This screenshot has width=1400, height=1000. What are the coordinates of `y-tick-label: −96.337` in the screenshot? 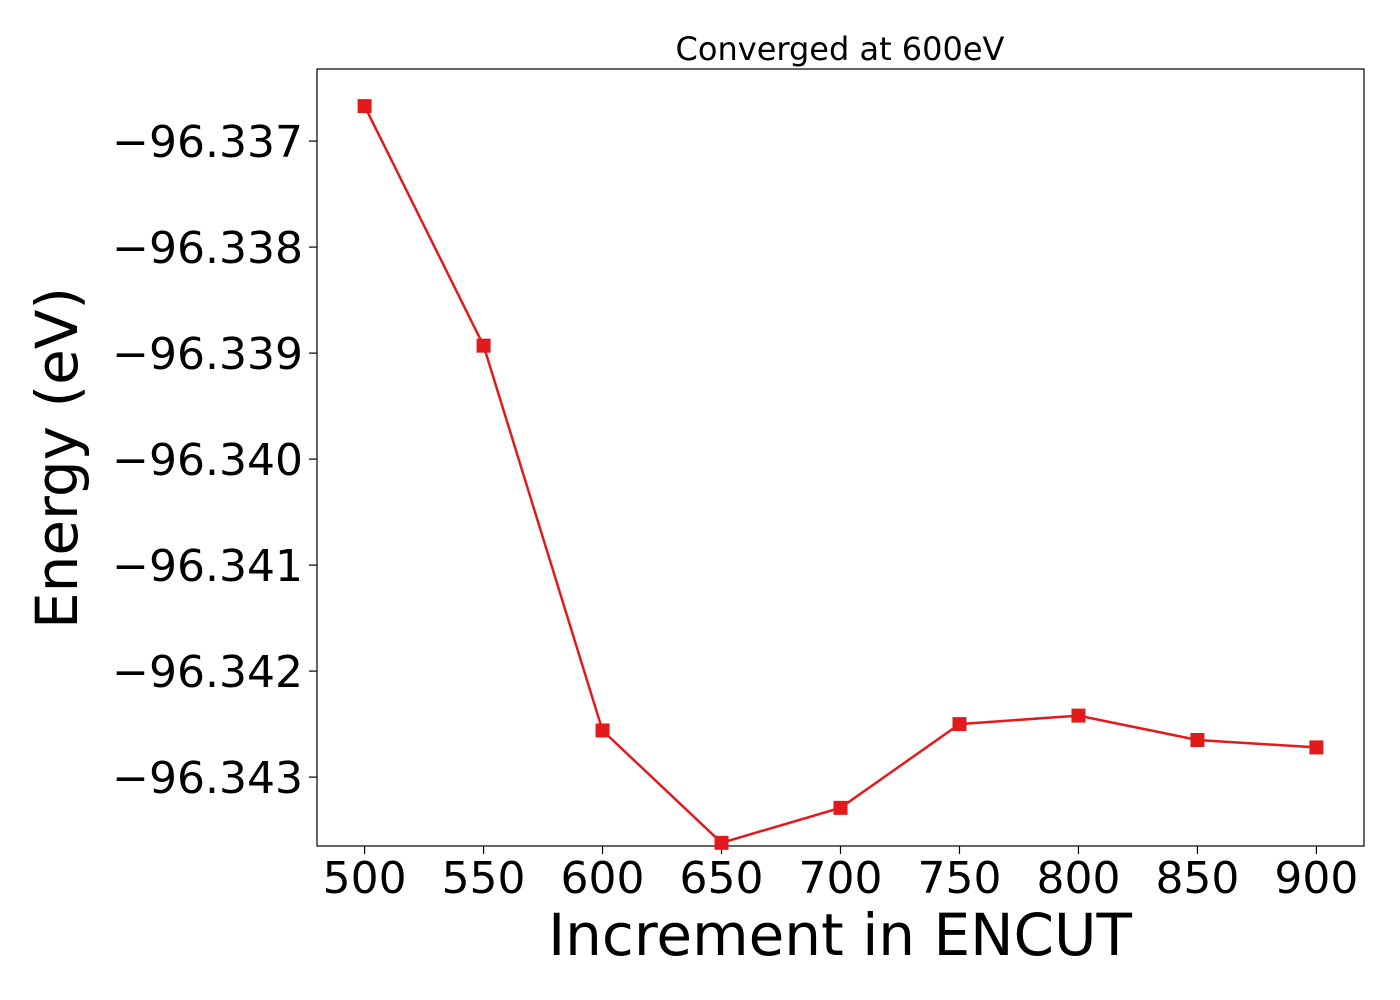 It's located at (207, 142).